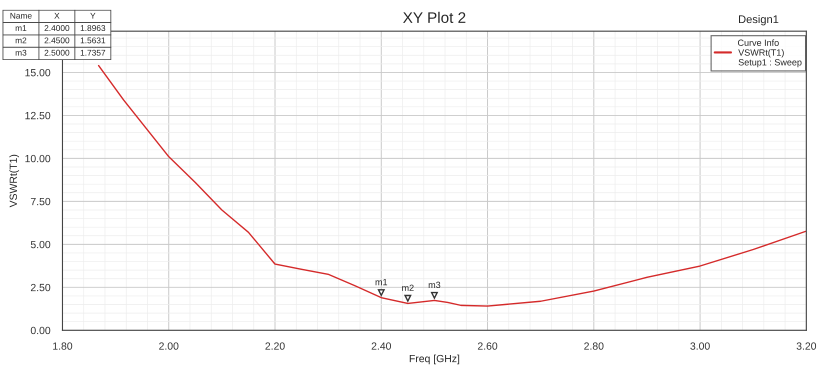 This screenshot has height=367, width=833. Describe the element at coordinates (168, 346) in the screenshot. I see `x-tick-label: 2.00` at that location.